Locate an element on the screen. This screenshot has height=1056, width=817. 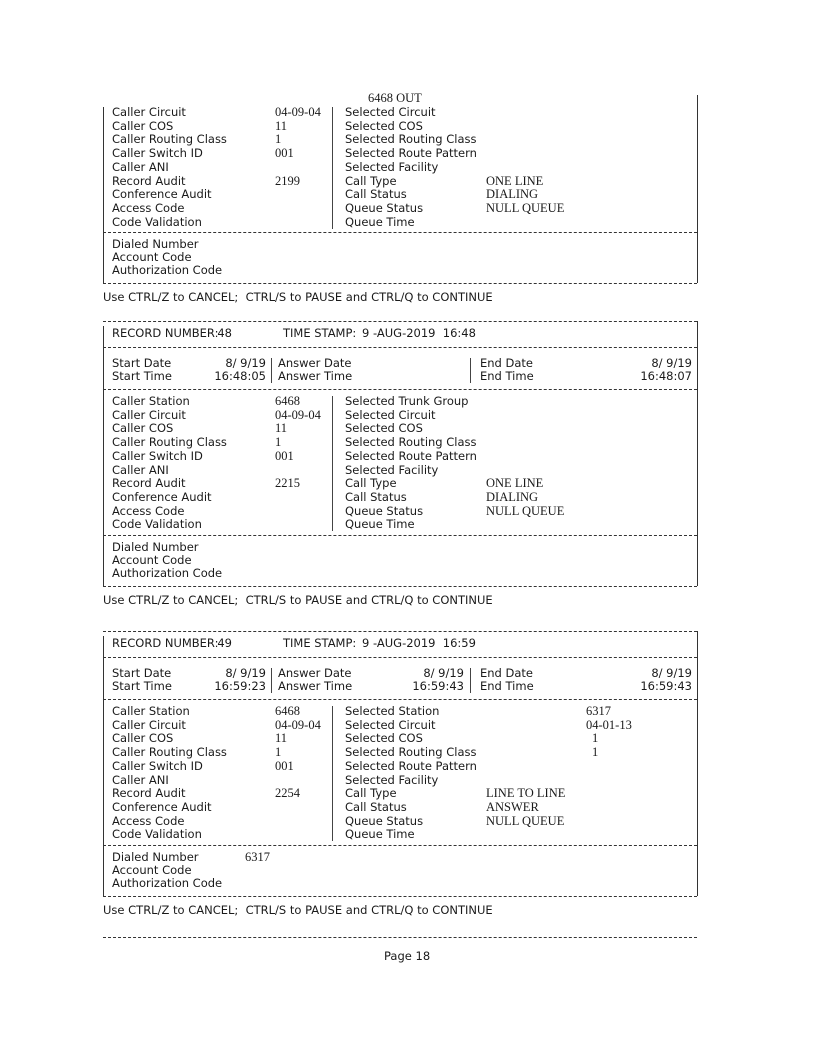
selected-field-label: Queue Status is located at coordinates (384, 510).